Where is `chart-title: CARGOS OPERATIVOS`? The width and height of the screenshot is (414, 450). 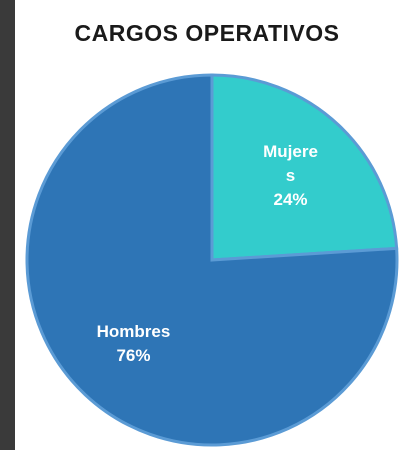 chart-title: CARGOS OPERATIVOS is located at coordinates (207, 33).